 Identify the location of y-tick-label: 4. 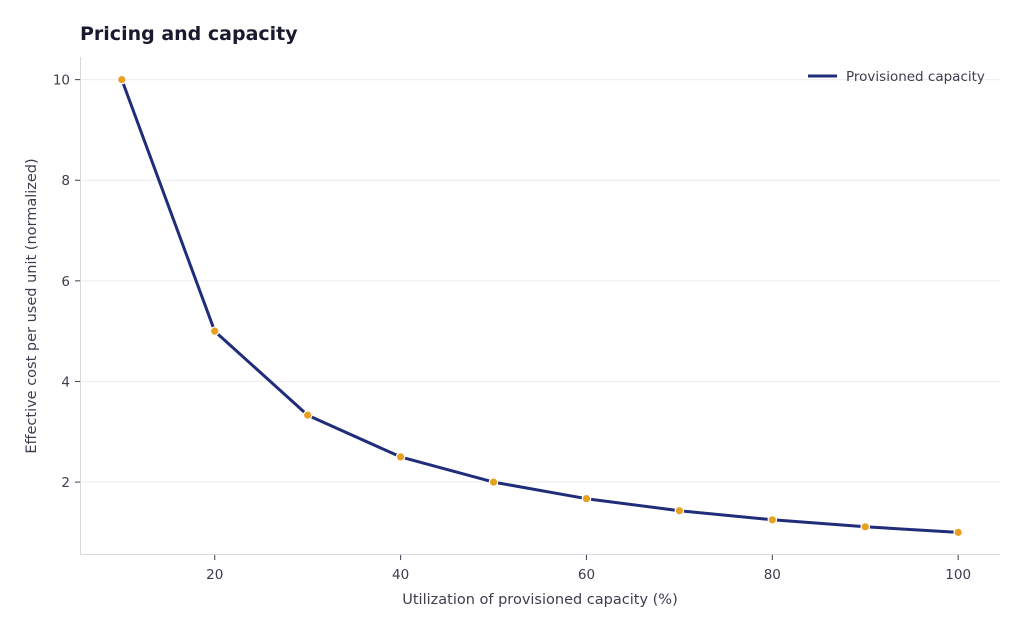
(65, 382).